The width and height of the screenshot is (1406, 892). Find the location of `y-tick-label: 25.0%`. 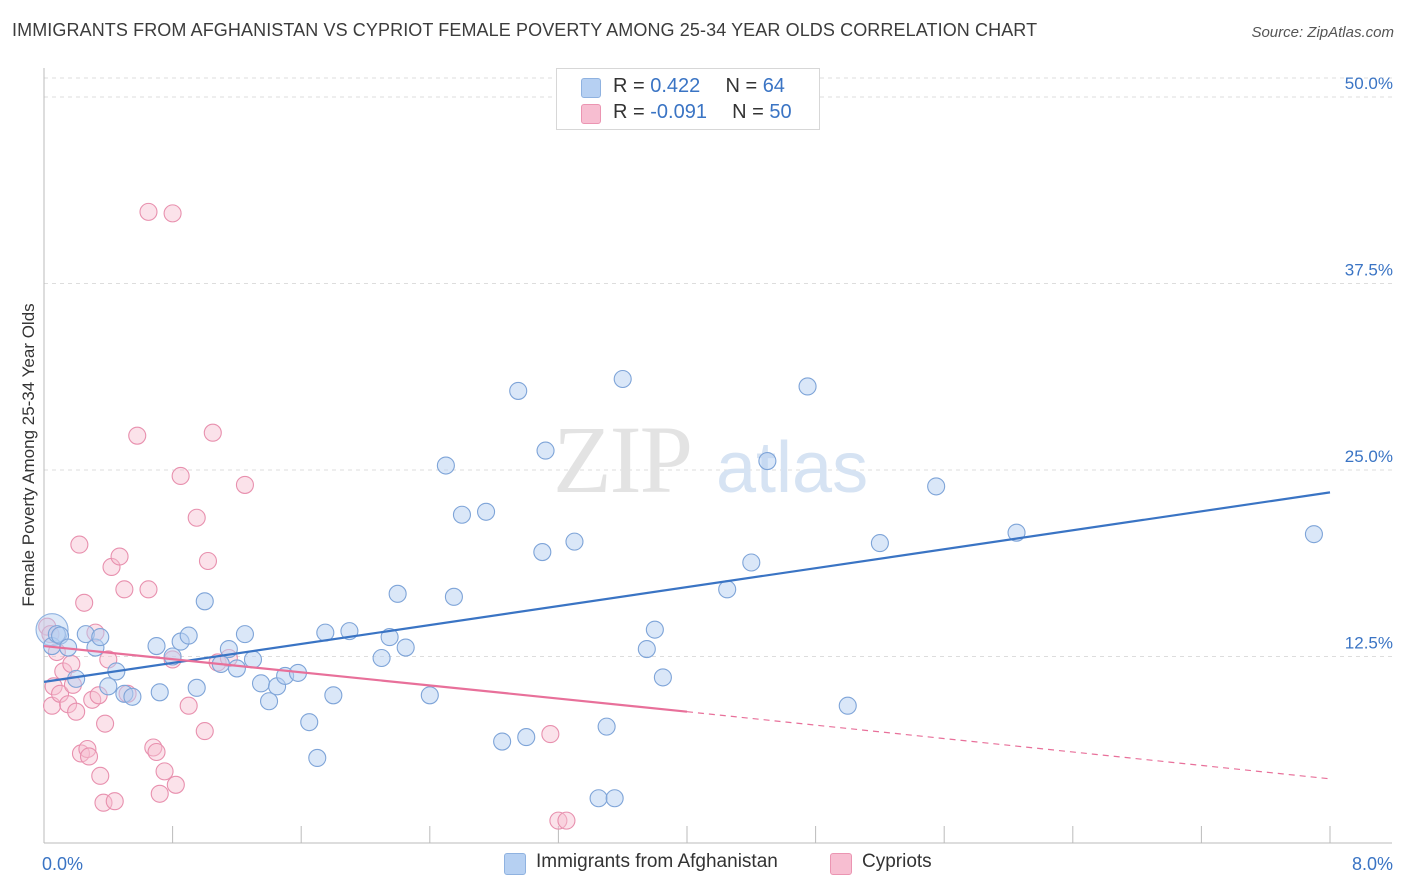

y-tick-label: 25.0% is located at coordinates (1369, 456).